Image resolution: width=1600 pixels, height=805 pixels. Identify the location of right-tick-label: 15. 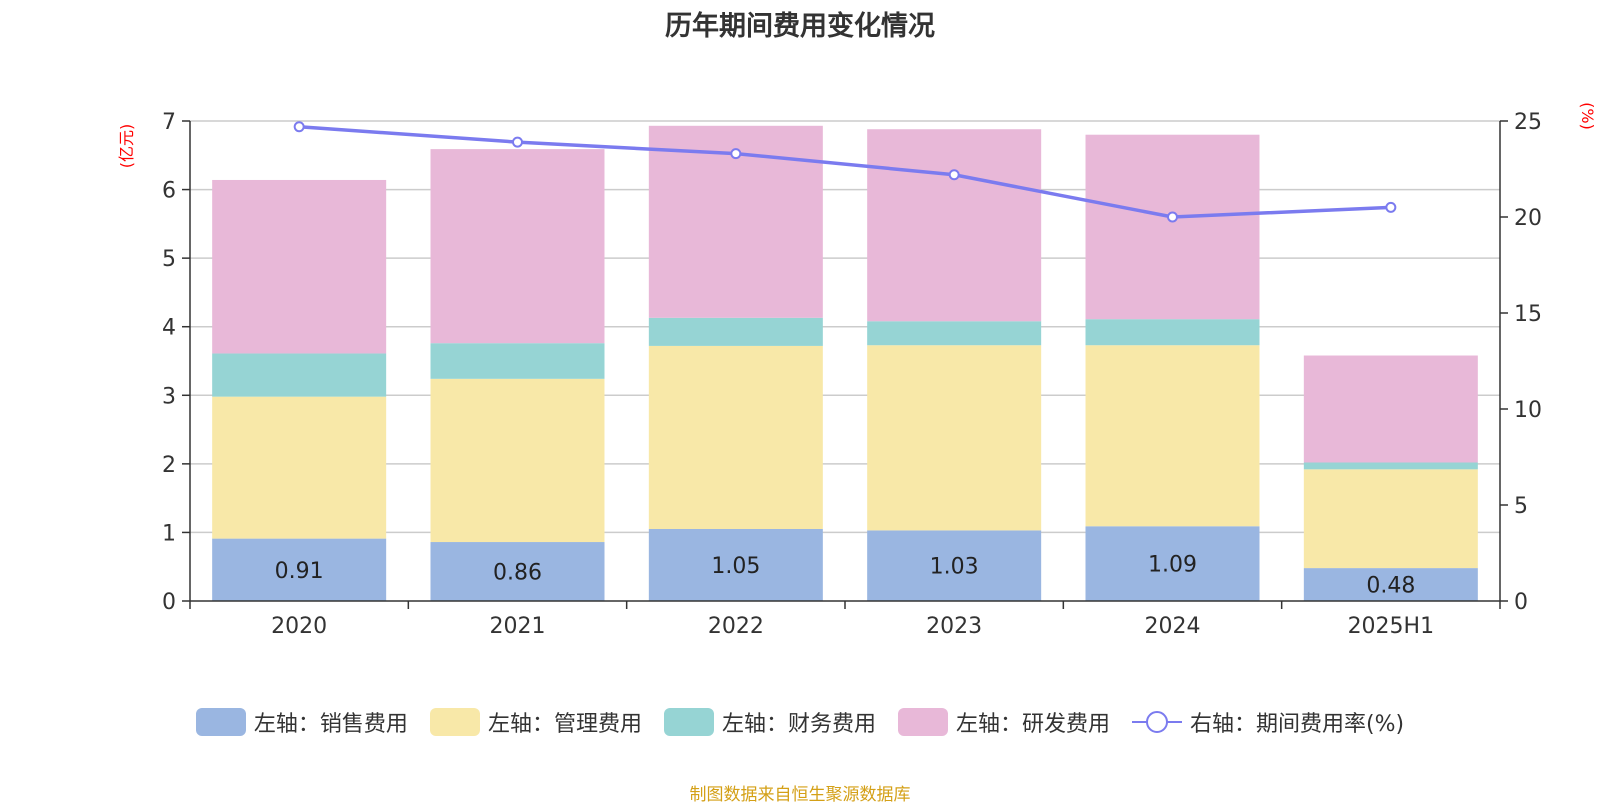
(1528, 314).